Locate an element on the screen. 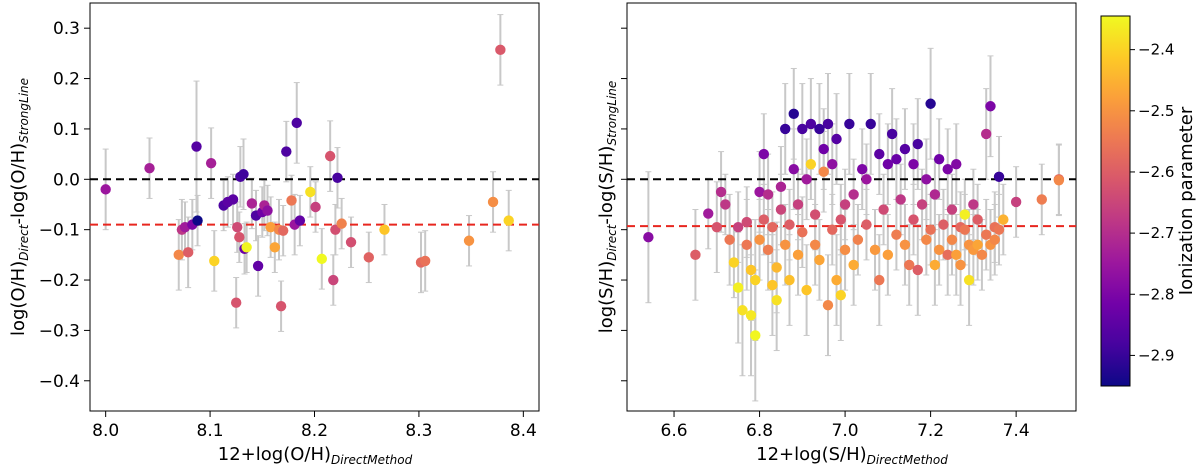 The image size is (1200, 466). left-x-tick-label: 8.4 is located at coordinates (523, 431).